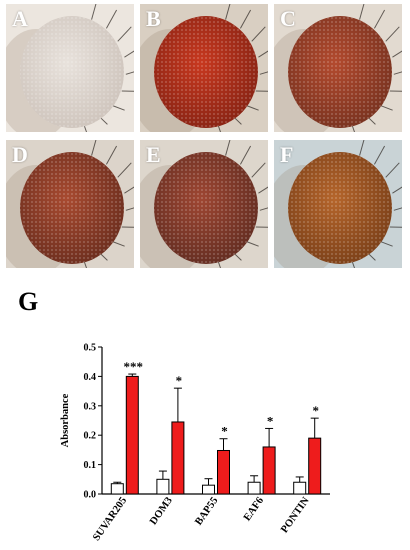 Image resolution: width=410 pixels, height=550 pixels. Describe the element at coordinates (90, 465) in the screenshot. I see `y-tick-label: 0.1` at that location.